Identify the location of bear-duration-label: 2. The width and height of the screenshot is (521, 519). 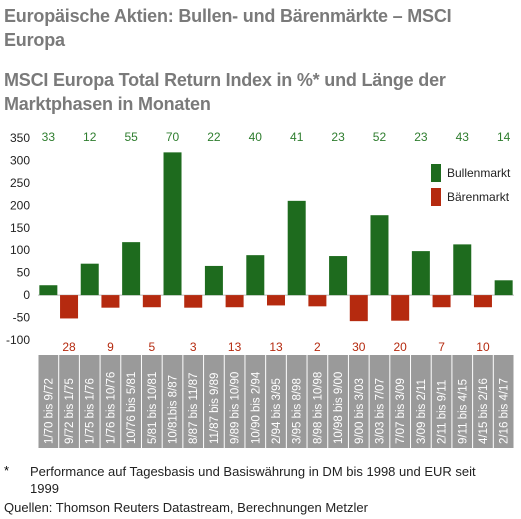
(317, 347).